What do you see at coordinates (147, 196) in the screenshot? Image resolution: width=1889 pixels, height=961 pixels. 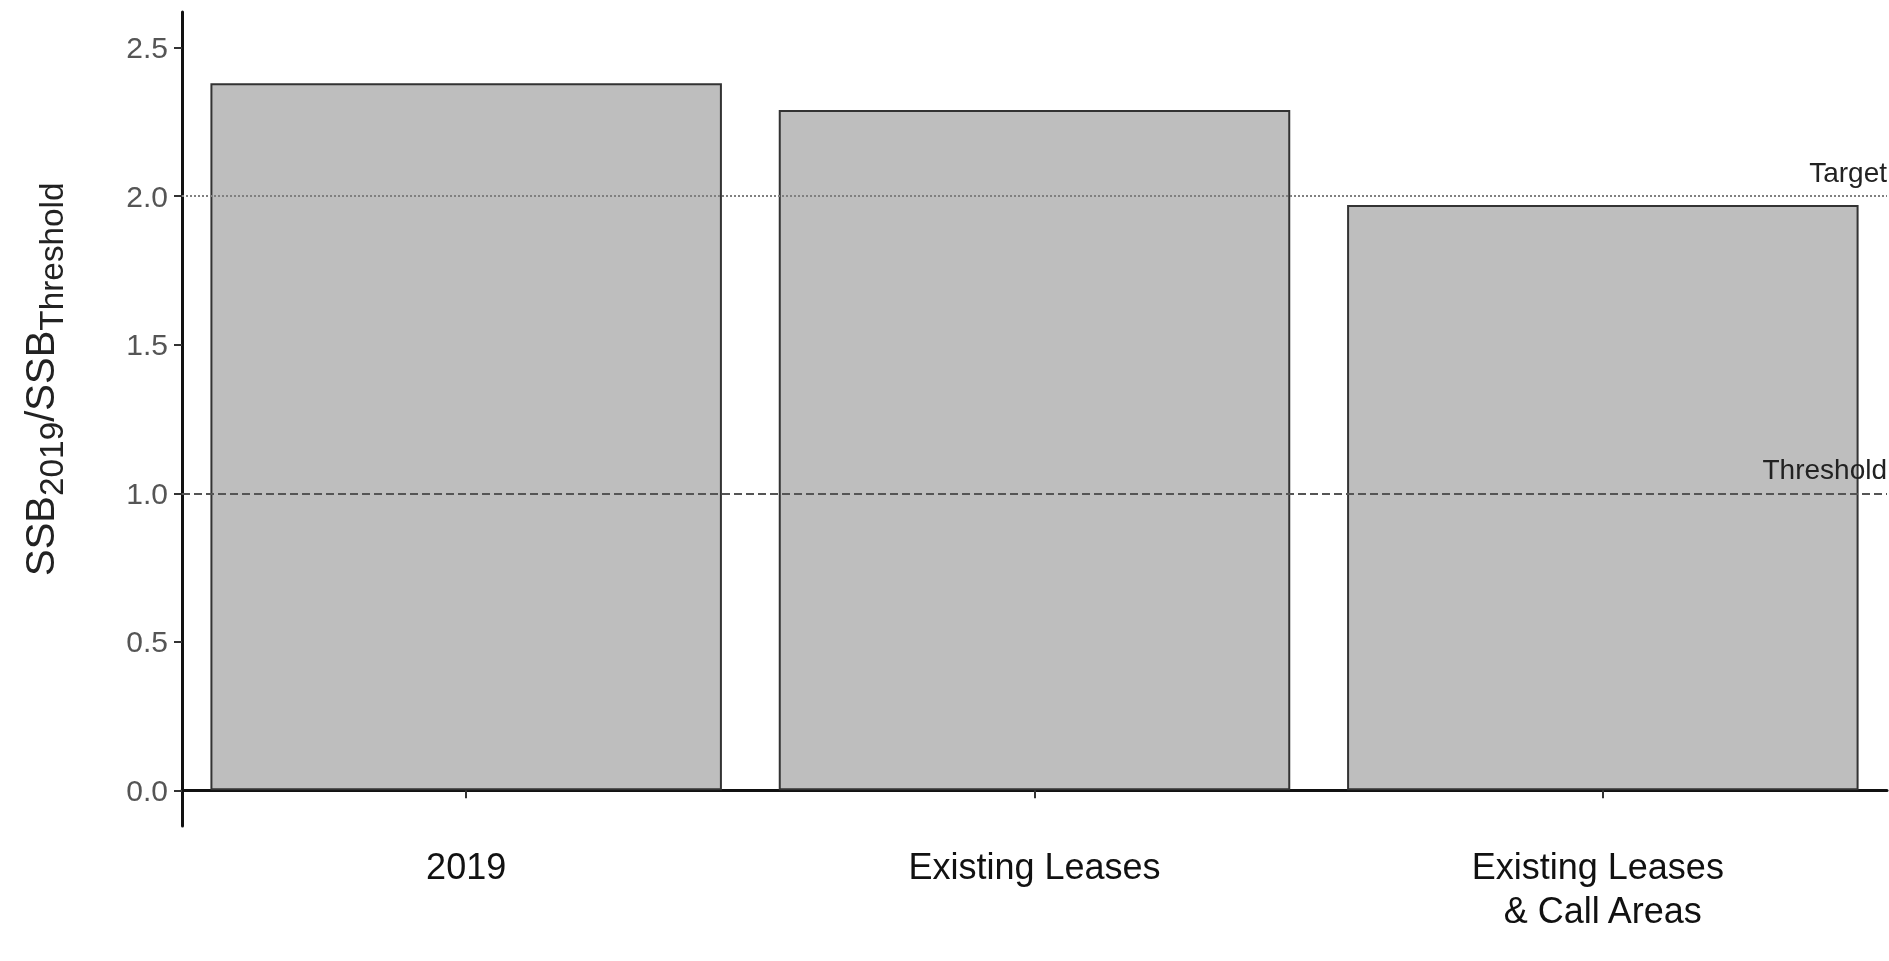 I see `y-tick-label: 2.0` at bounding box center [147, 196].